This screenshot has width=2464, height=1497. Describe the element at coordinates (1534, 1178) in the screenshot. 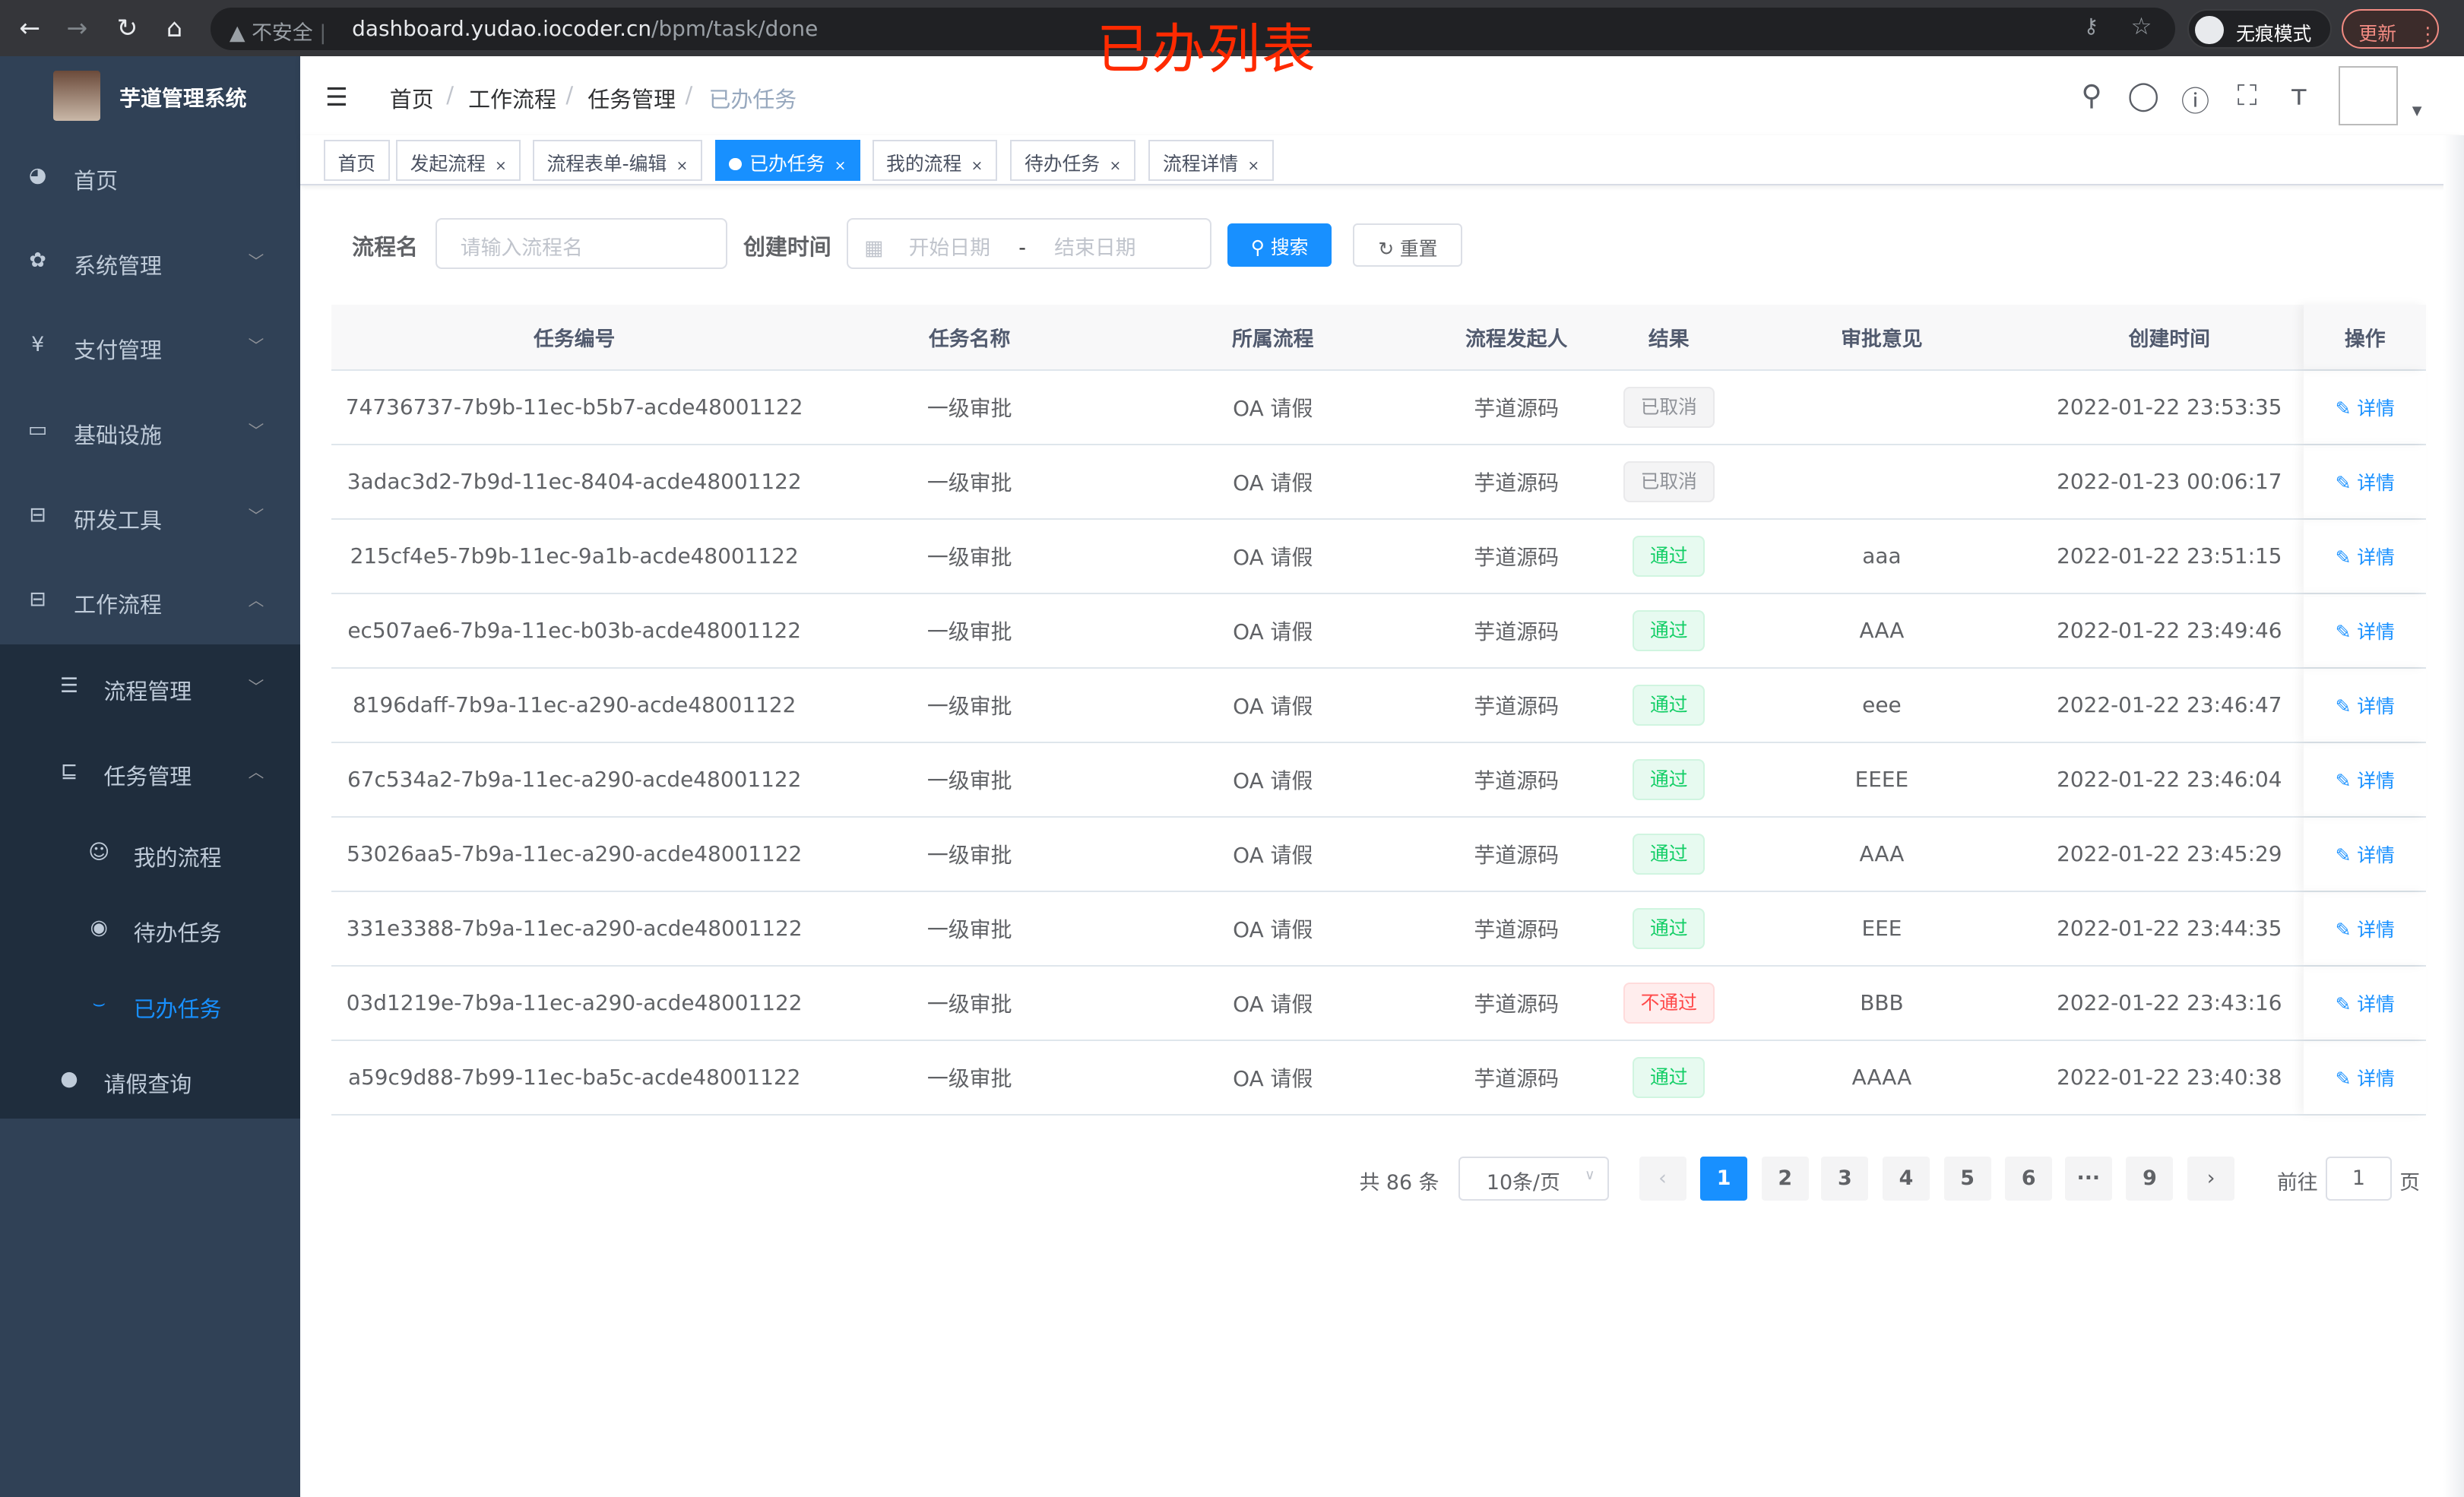

I see `page-size-select: 10条/页 ∨` at that location.